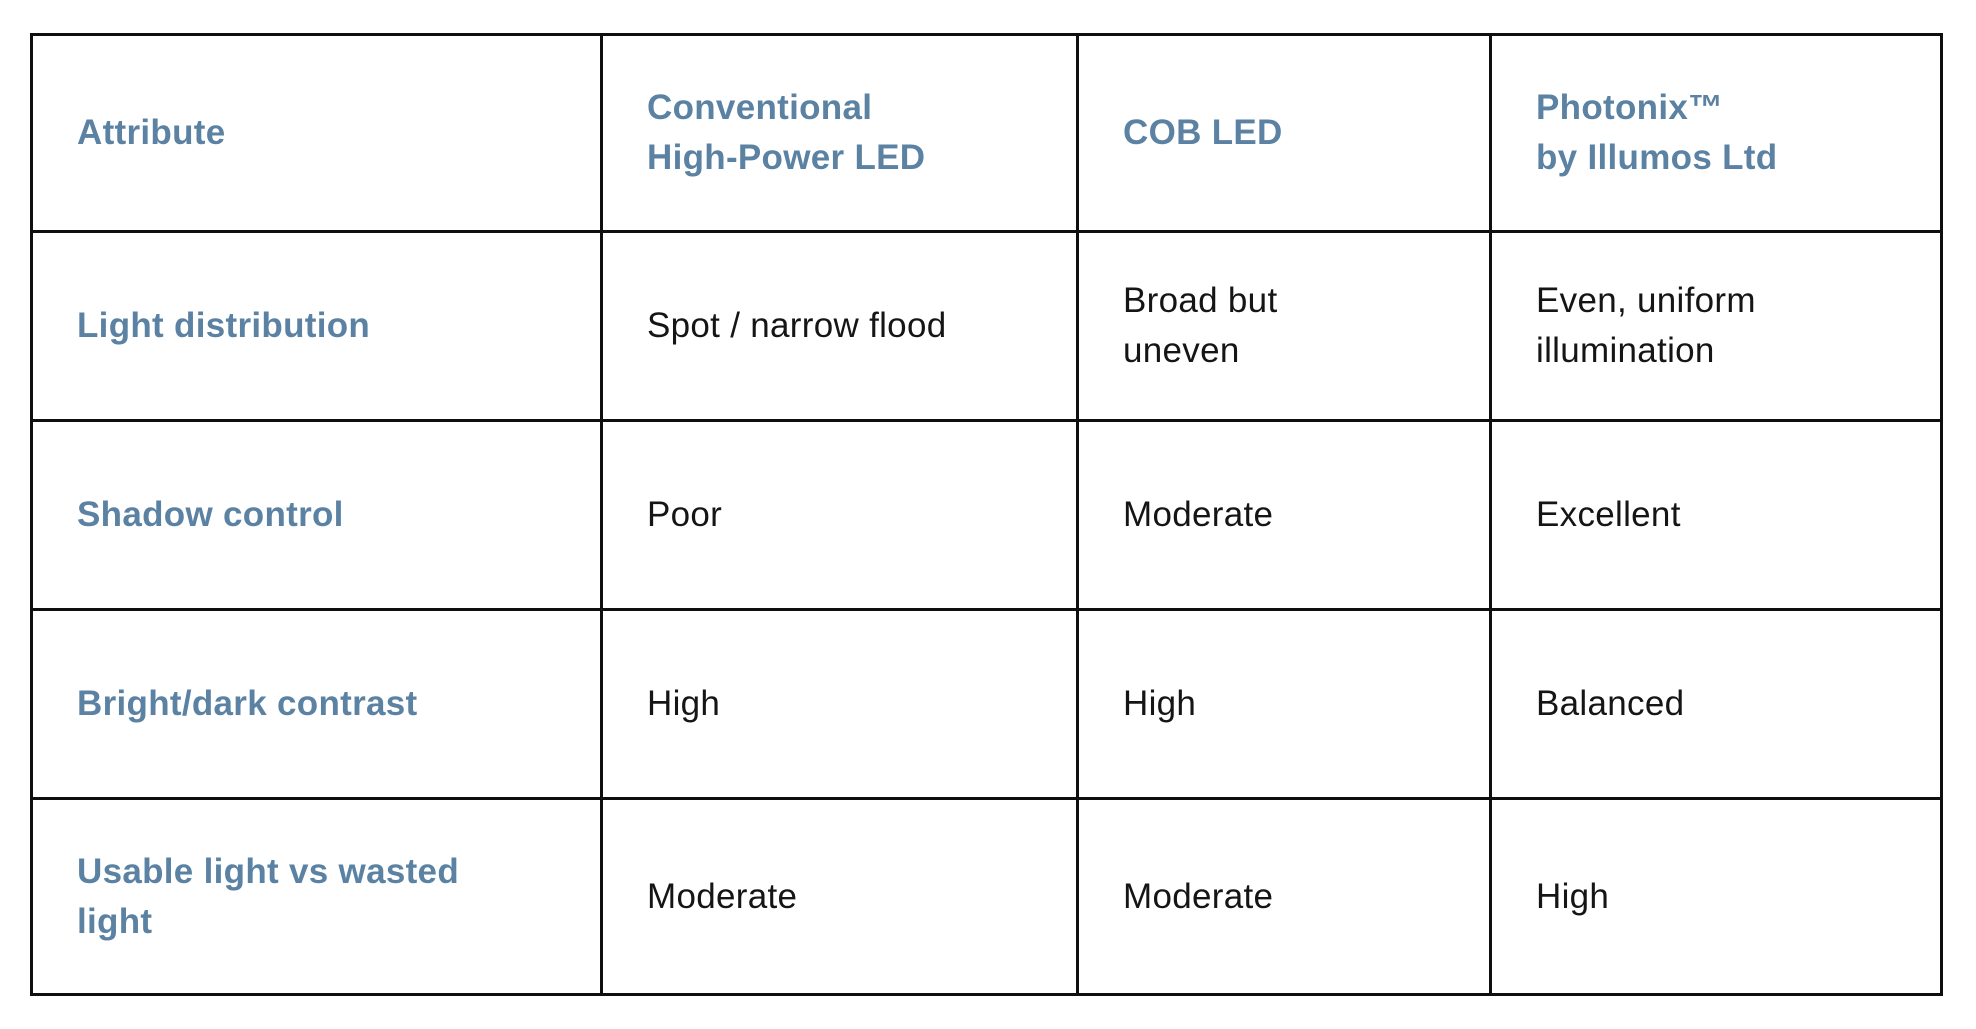  What do you see at coordinates (1716, 515) in the screenshot?
I see `cell-shadow-control-photonix: Excellent` at bounding box center [1716, 515].